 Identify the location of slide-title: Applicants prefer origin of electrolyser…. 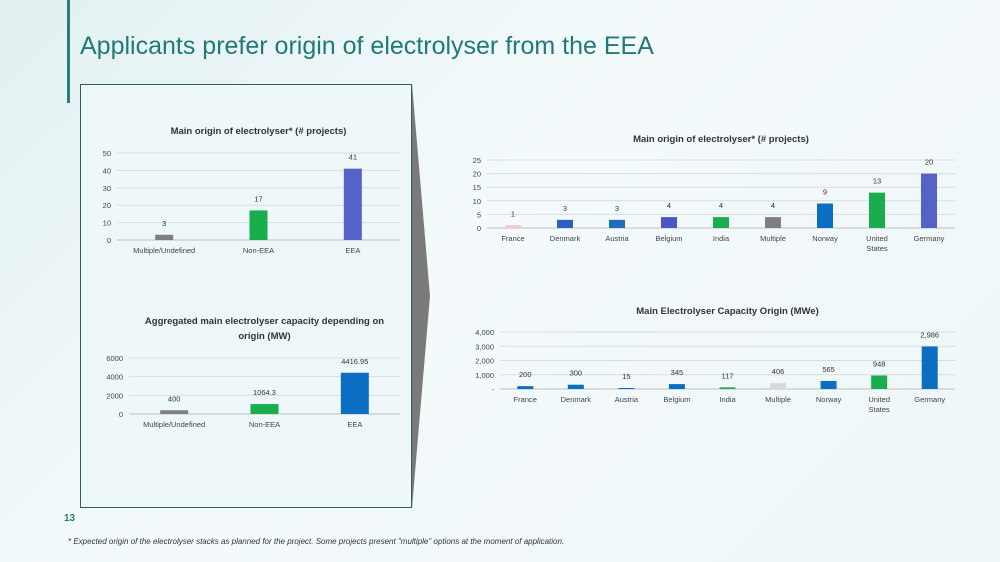
(367, 46).